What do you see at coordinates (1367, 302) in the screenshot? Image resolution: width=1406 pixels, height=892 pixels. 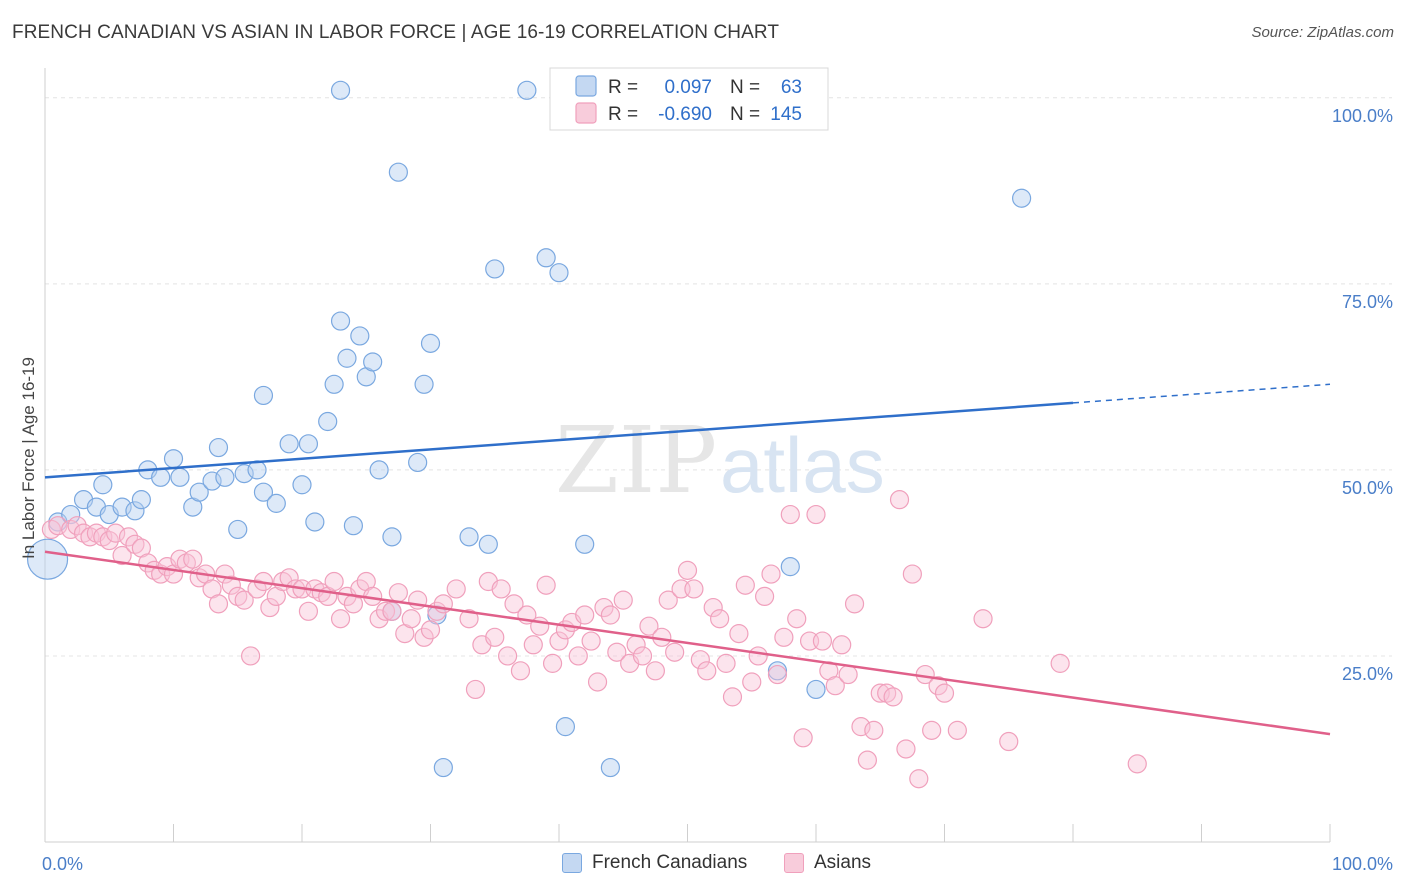 I see `y-tick-label: 75.0%` at bounding box center [1367, 302].